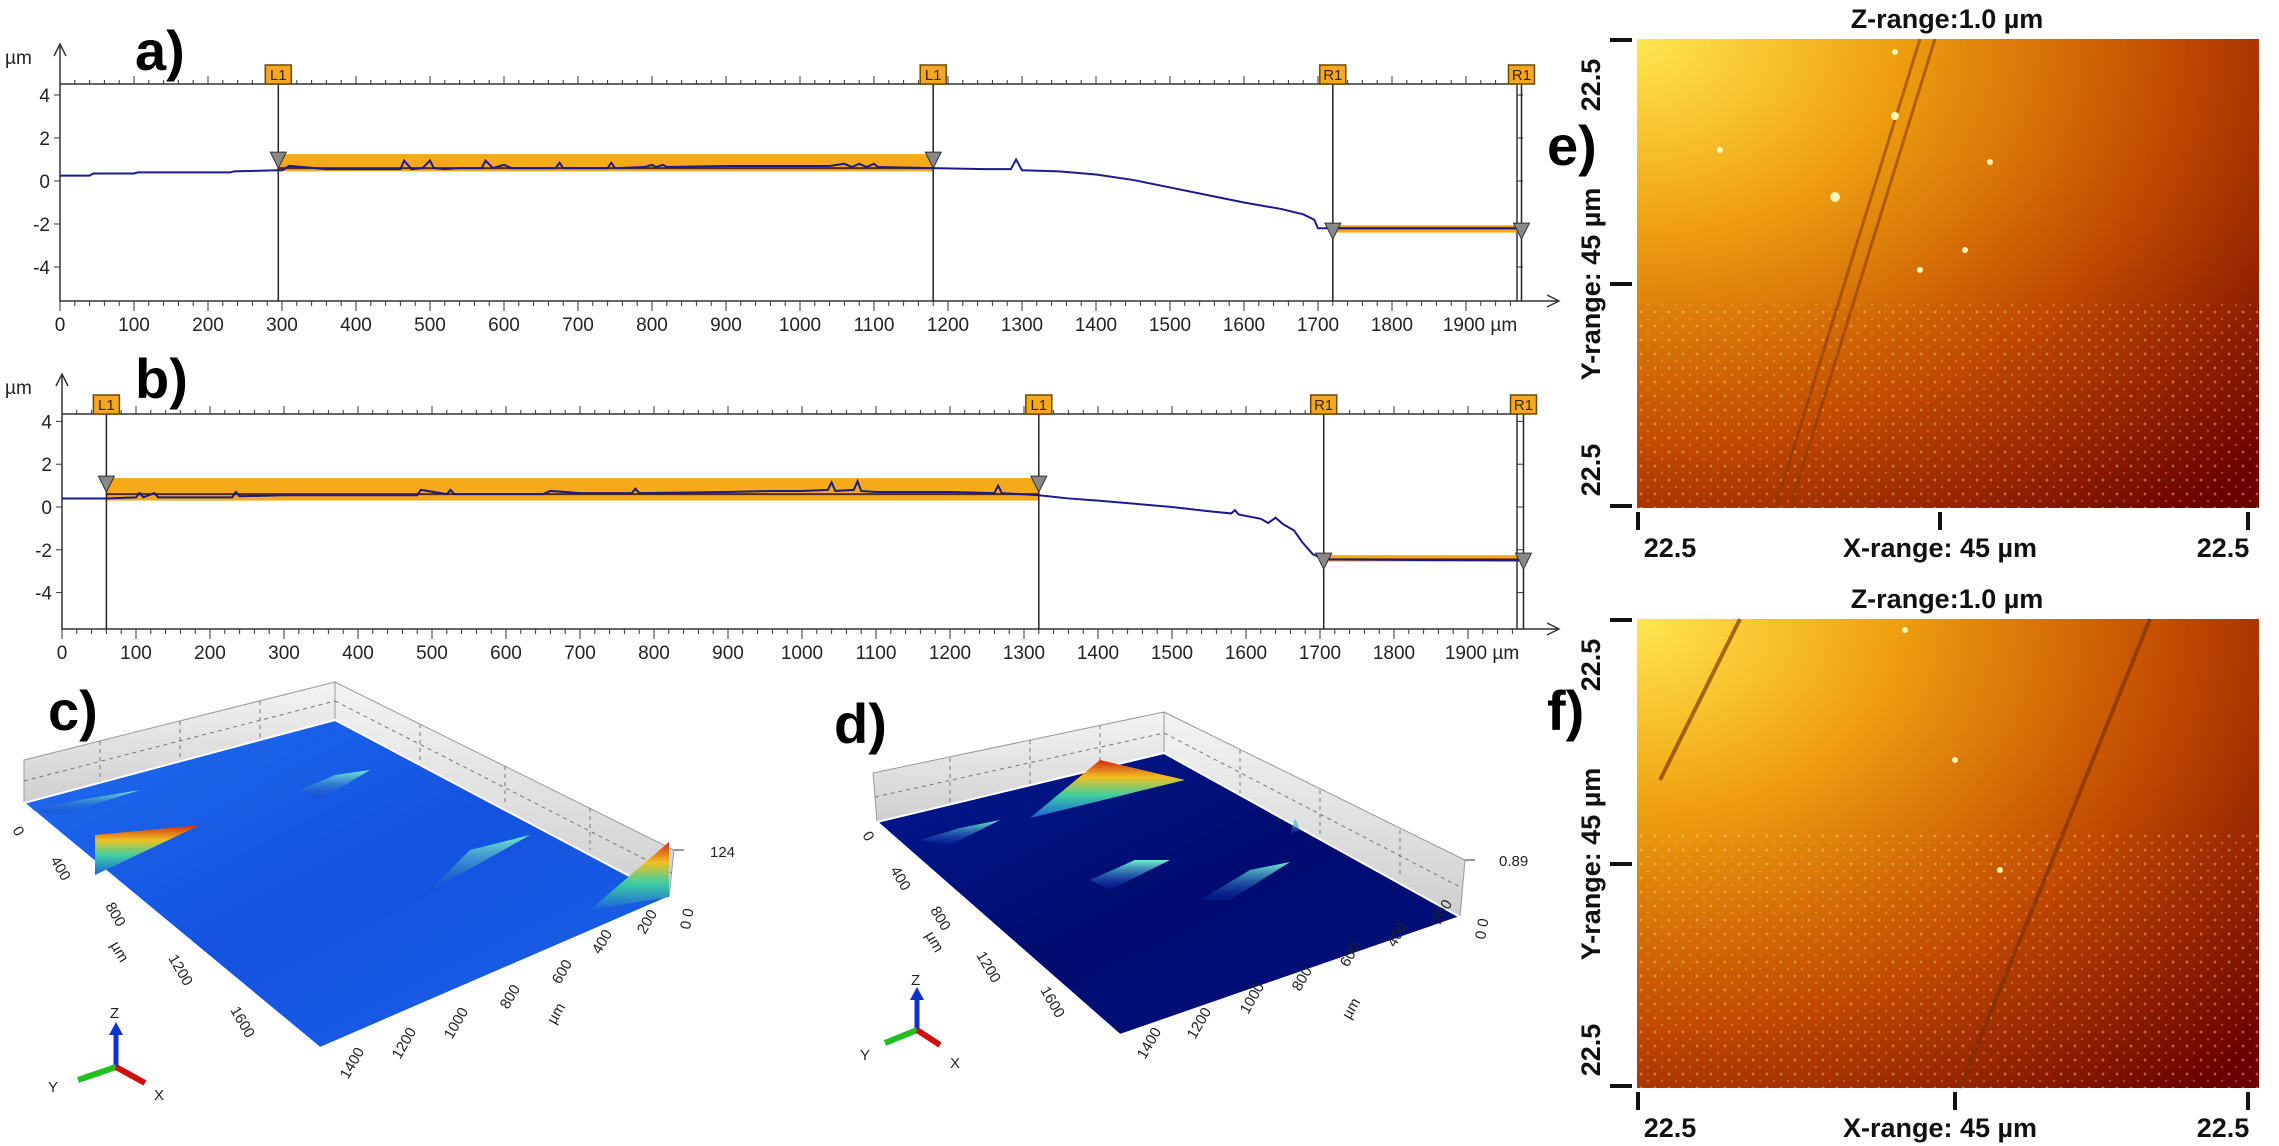  Describe the element at coordinates (18, 58) in the screenshot. I see `y-axis-unit: µm` at that location.